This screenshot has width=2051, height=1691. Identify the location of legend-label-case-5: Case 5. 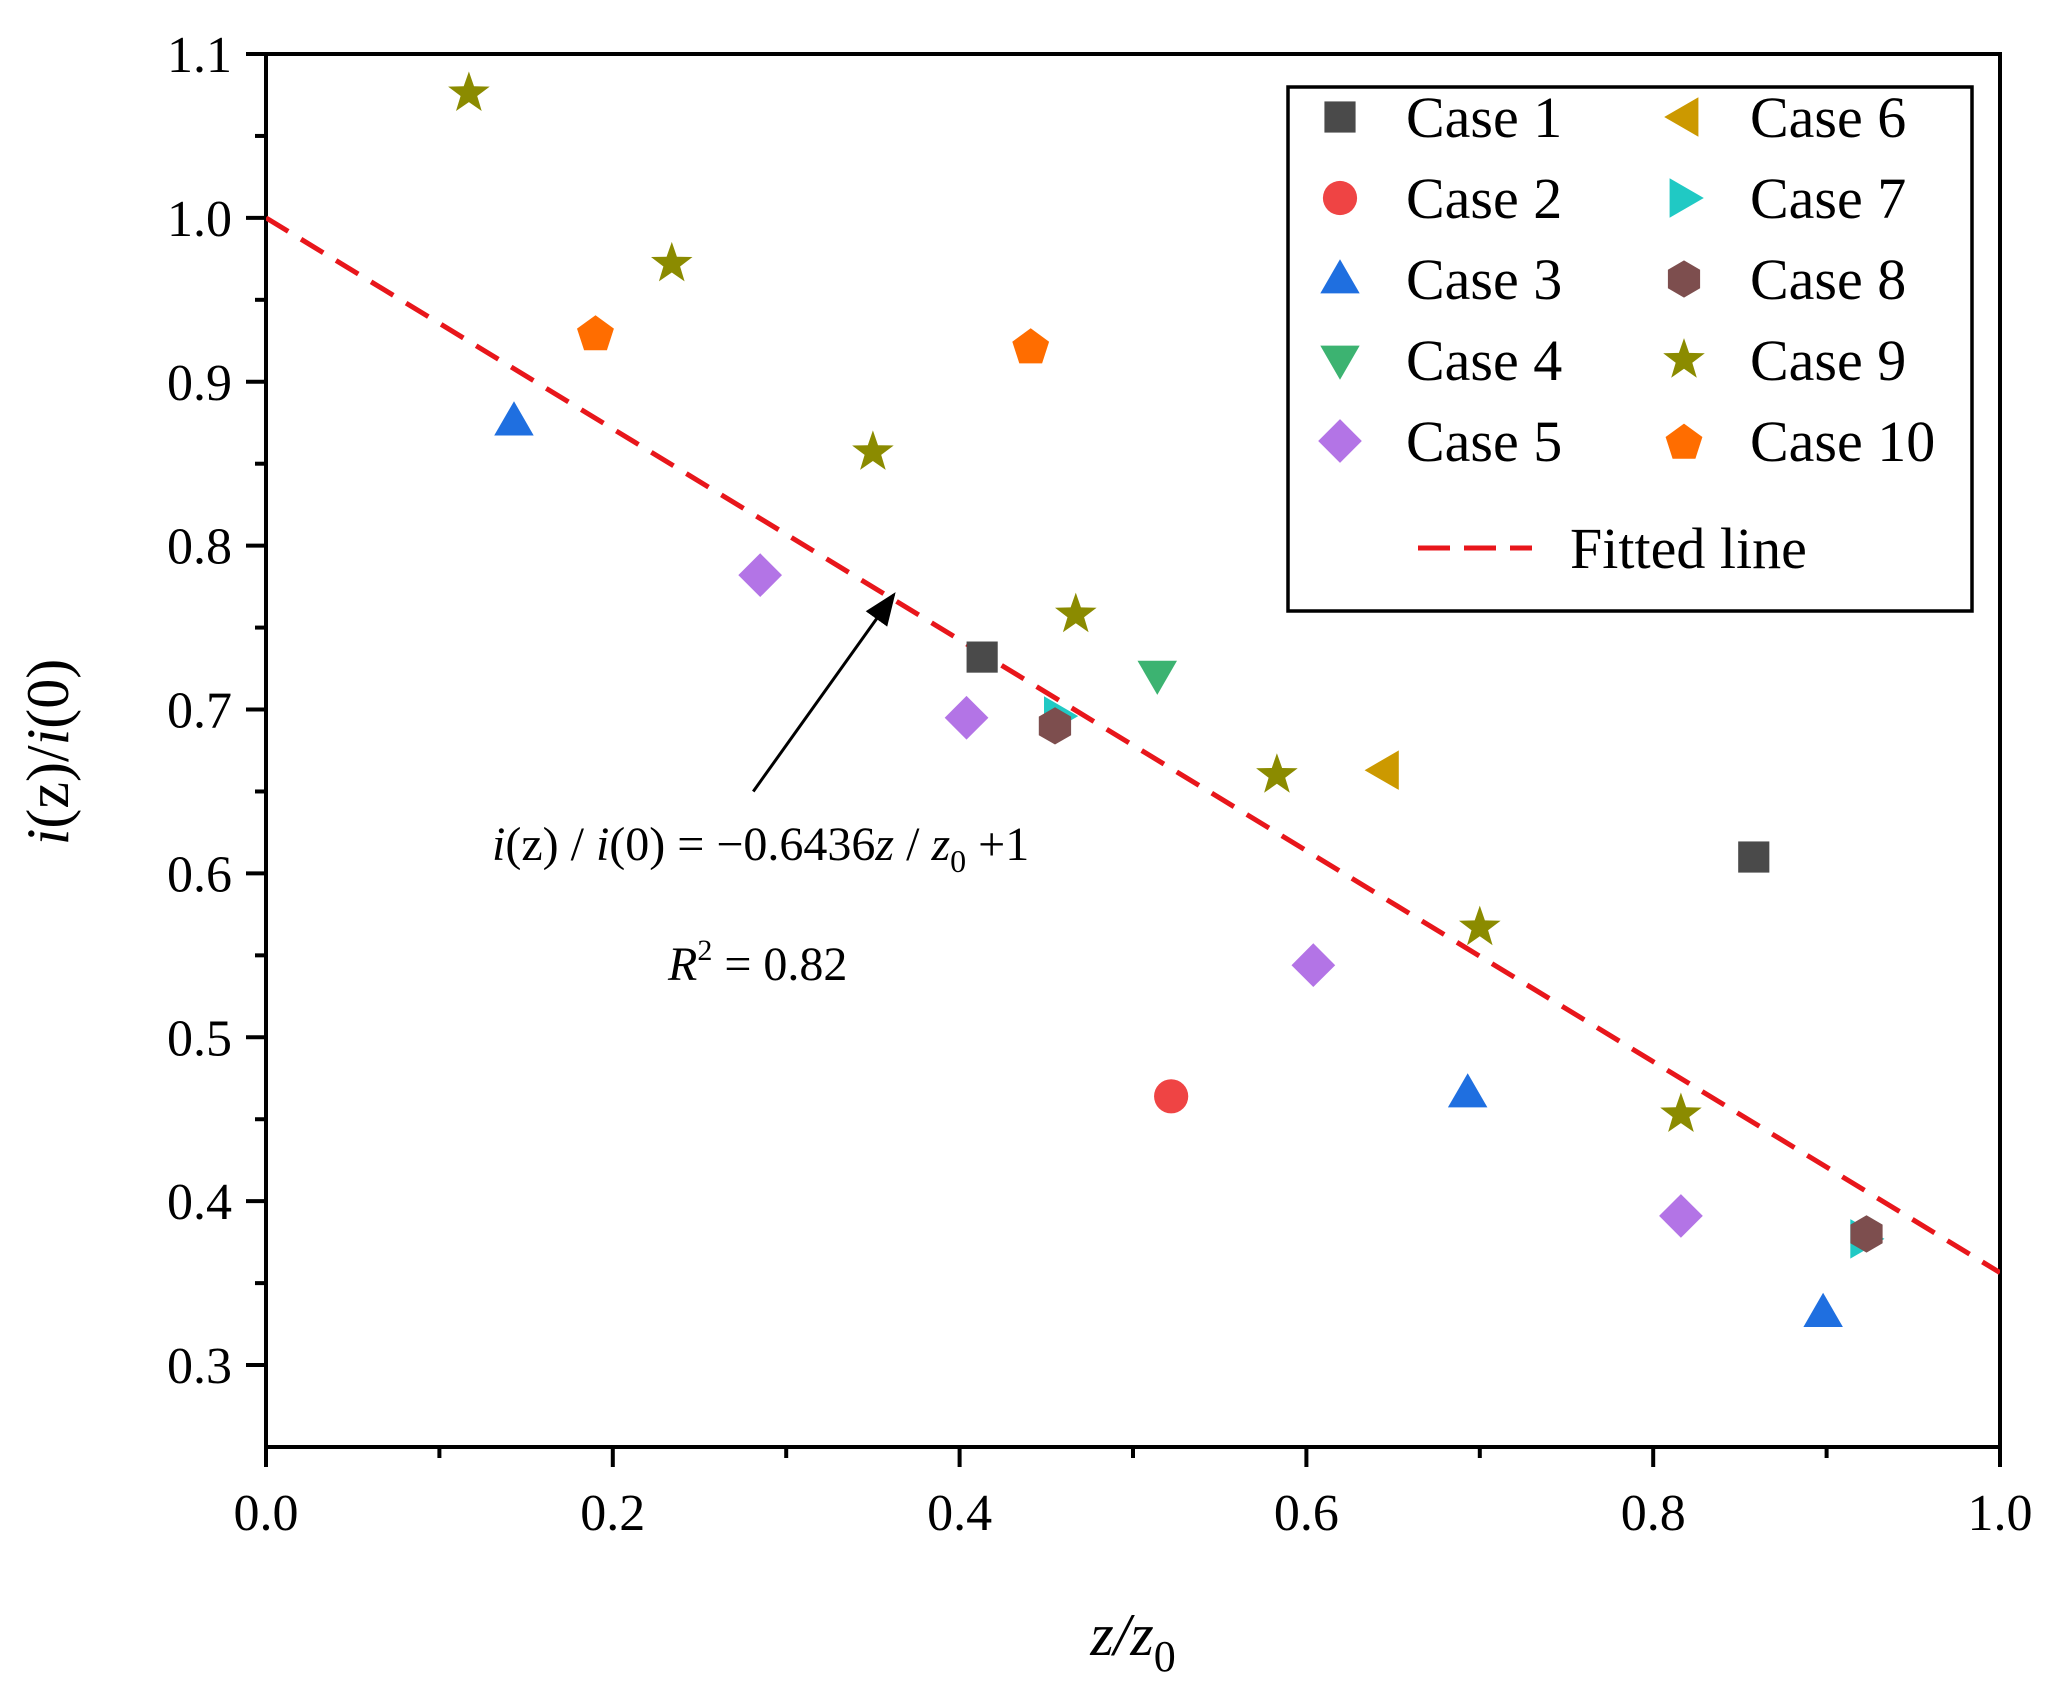
(1484, 441).